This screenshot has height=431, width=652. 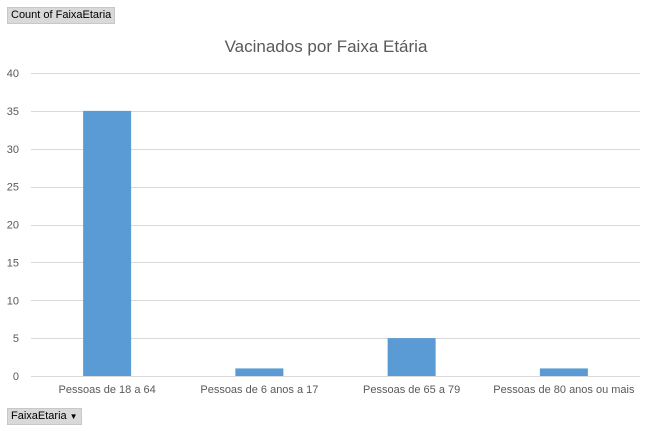 I want to click on x-tick-label: Pessoas de 6 anos a 17, so click(x=259, y=390).